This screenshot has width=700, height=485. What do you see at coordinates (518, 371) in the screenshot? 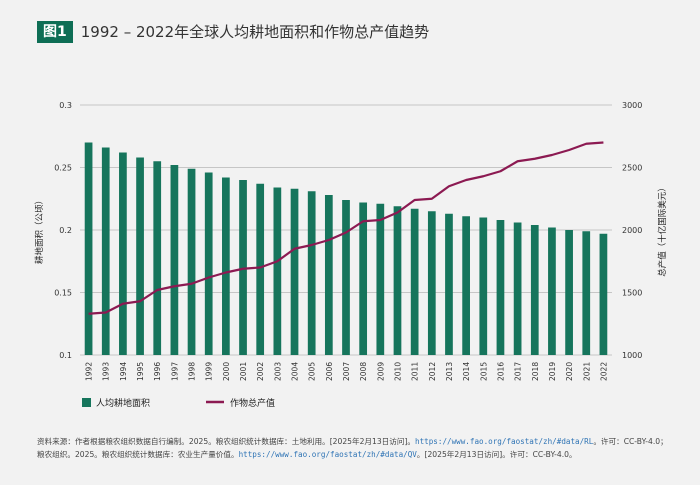
I see `x-tick-label: 2017` at bounding box center [518, 371].